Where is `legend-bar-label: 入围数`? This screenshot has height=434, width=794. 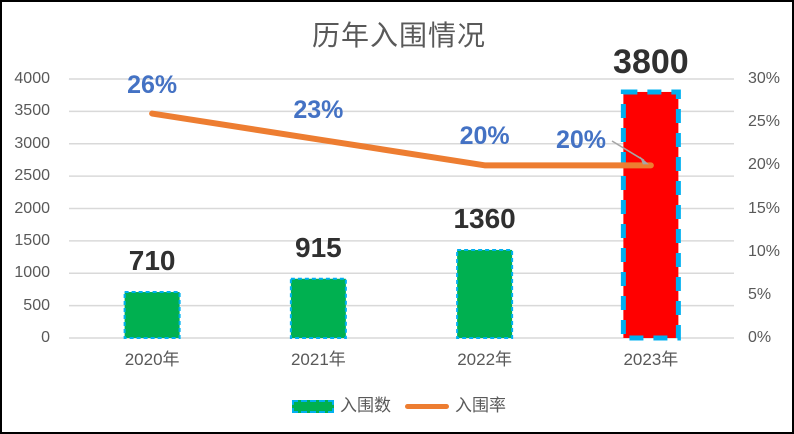
legend-bar-label: 入围数 is located at coordinates (365, 405).